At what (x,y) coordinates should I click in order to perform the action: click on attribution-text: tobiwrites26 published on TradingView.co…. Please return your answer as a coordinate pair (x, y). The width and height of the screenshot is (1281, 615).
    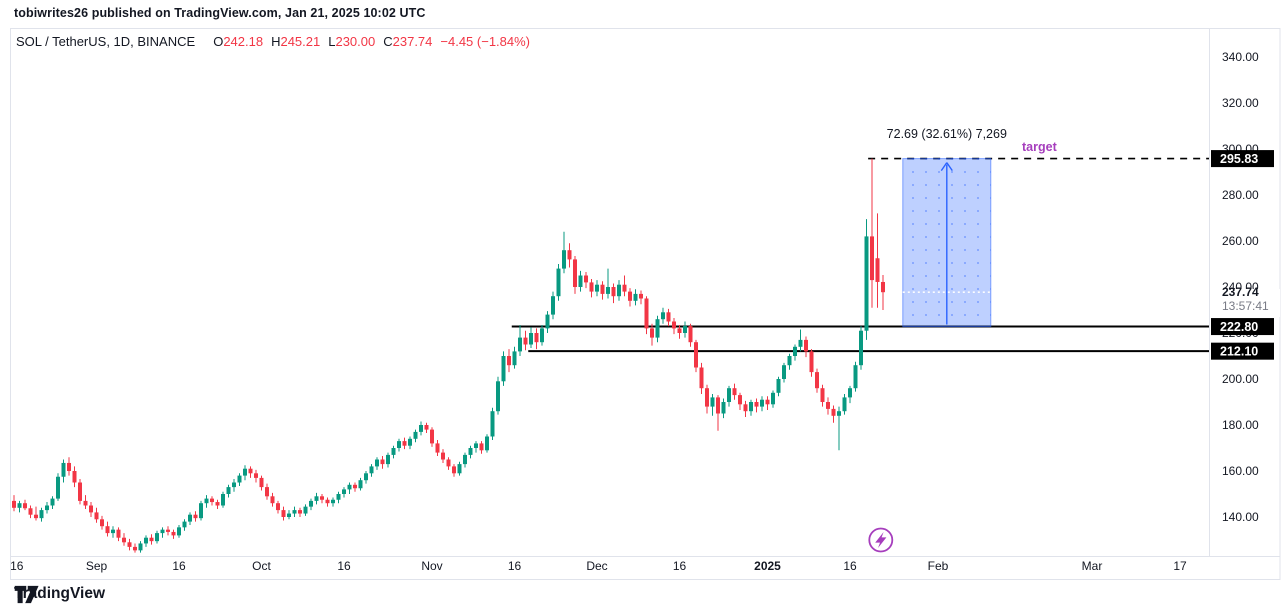
    Looking at the image, I should click on (220, 13).